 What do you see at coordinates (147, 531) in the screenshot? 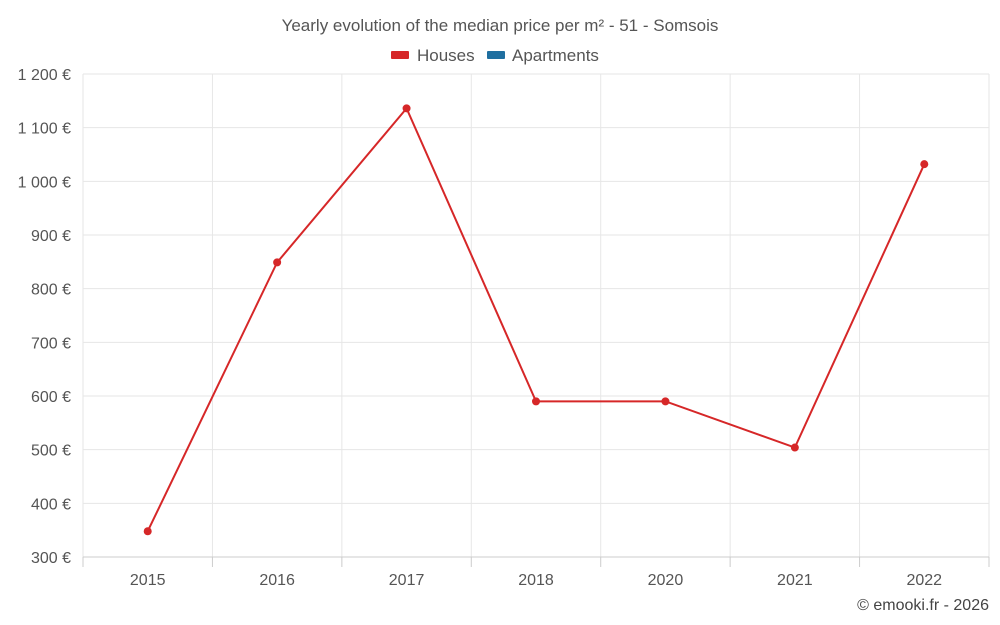
I see `data-point-houses-2015` at bounding box center [147, 531].